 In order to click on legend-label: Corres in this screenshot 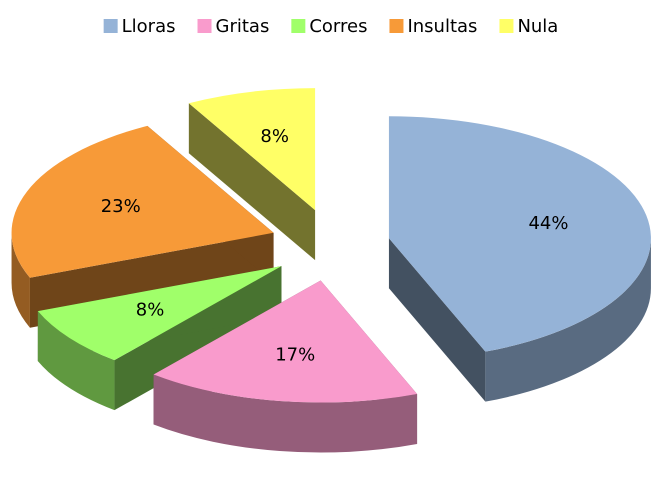, I will do `click(338, 26)`.